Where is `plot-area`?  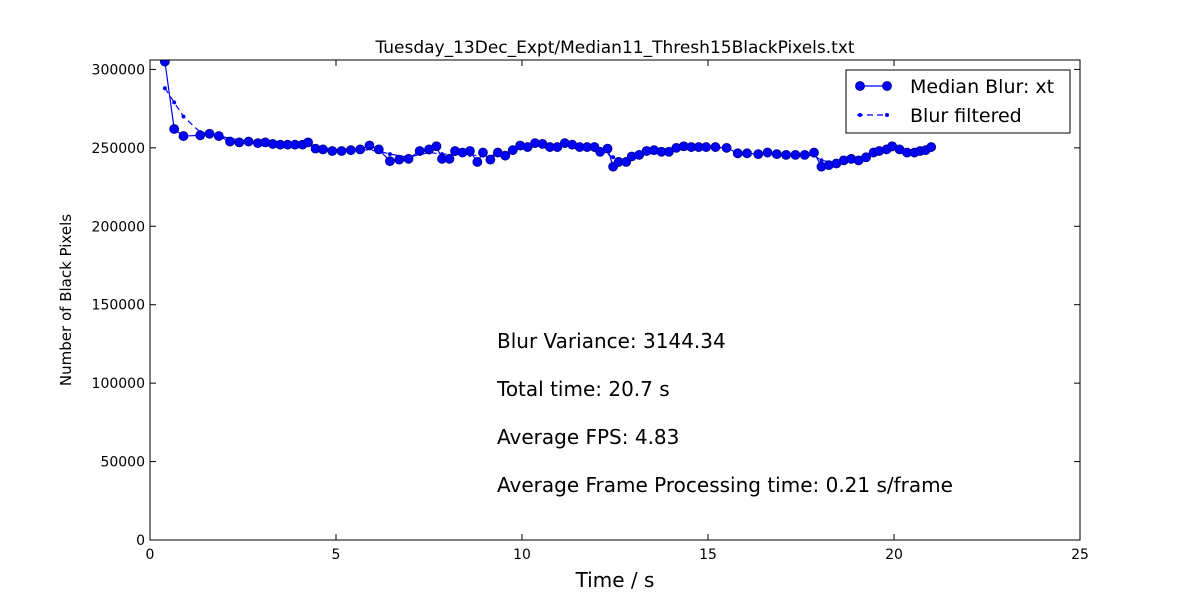
plot-area is located at coordinates (548, 116).